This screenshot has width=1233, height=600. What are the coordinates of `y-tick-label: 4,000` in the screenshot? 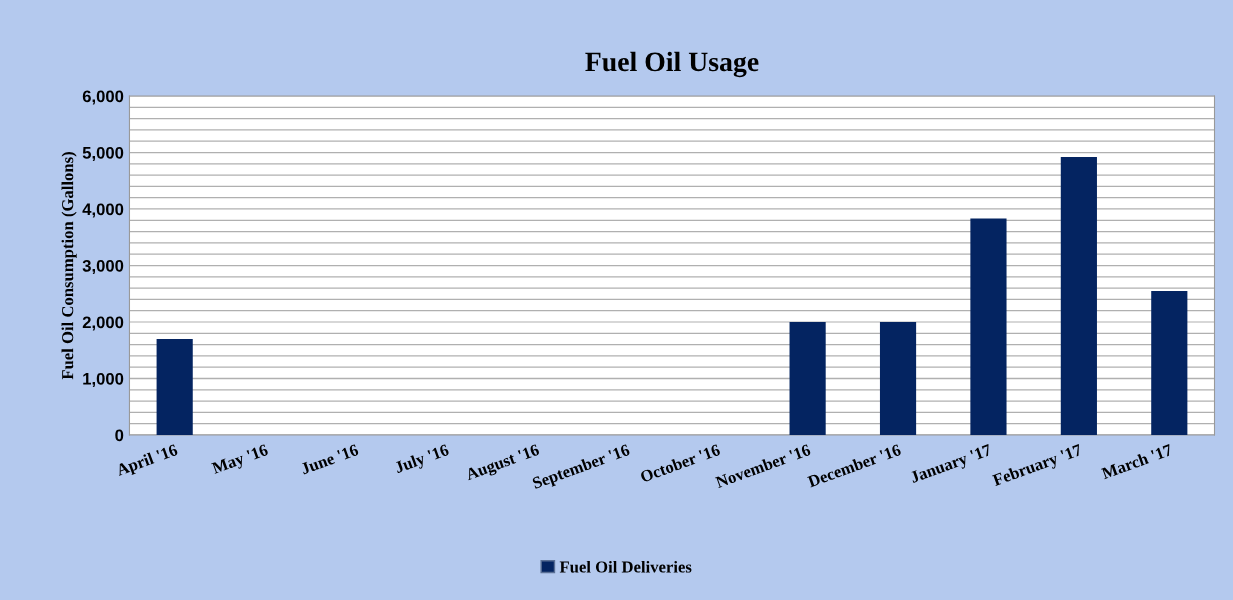 It's located at (103, 210).